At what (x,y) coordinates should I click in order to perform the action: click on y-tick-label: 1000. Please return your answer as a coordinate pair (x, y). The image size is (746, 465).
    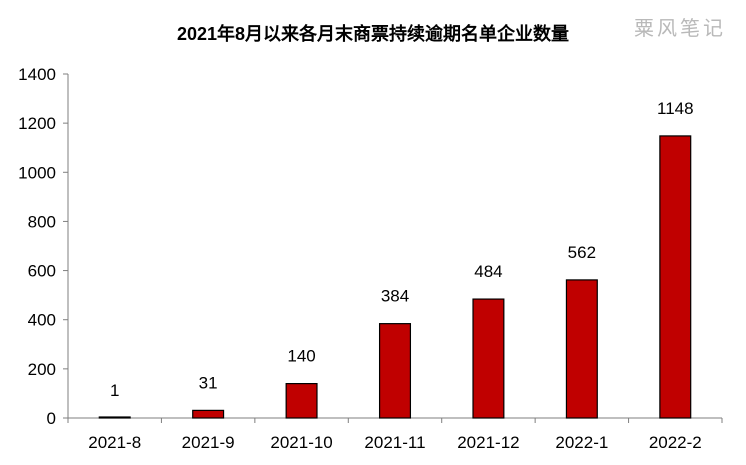
    Looking at the image, I should click on (37, 172).